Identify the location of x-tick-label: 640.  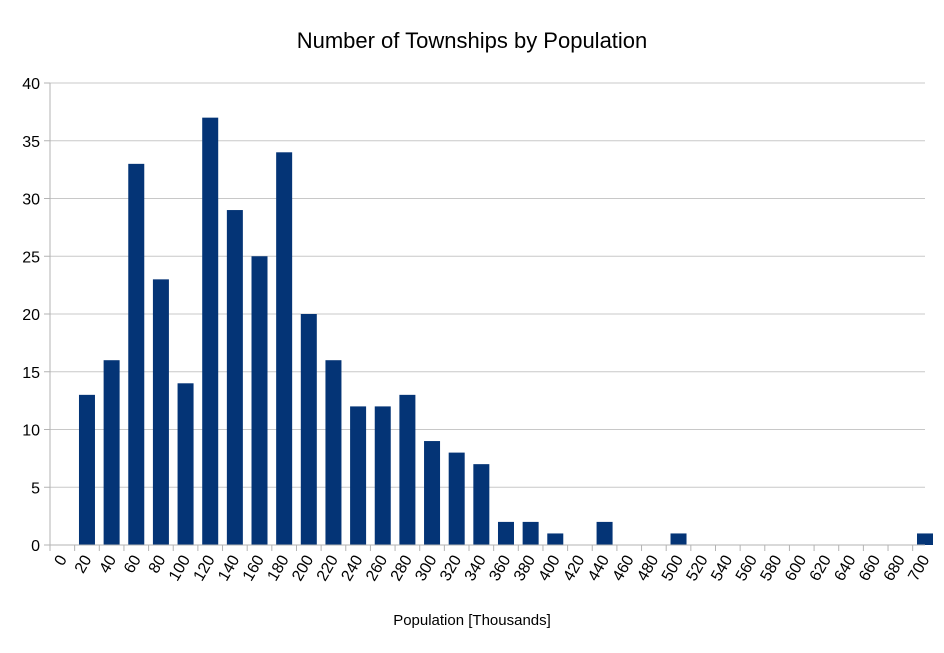
(845, 568).